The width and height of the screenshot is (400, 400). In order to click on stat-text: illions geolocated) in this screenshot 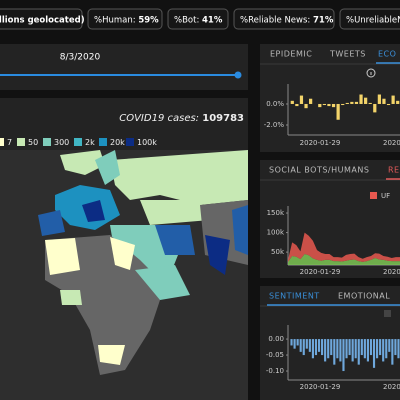, I will do `click(42, 20)`.